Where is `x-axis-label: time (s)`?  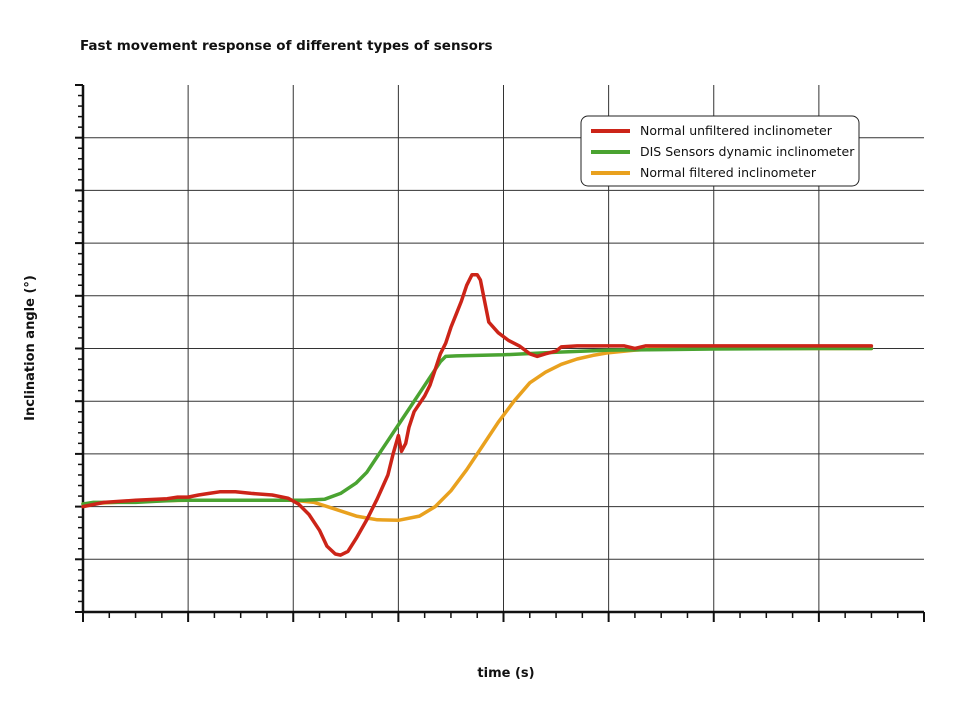
x-axis-label: time (s) is located at coordinates (505, 673).